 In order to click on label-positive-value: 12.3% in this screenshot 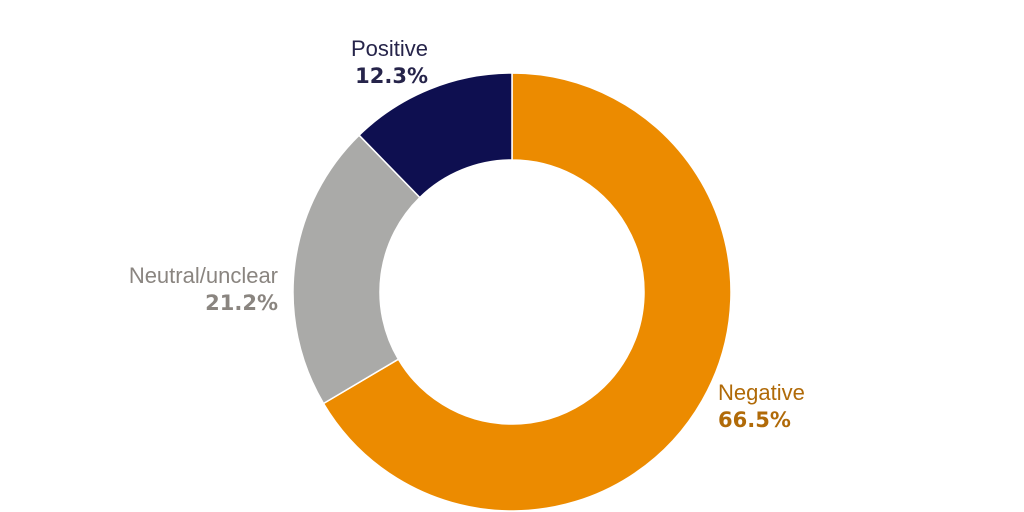, I will do `click(391, 76)`.